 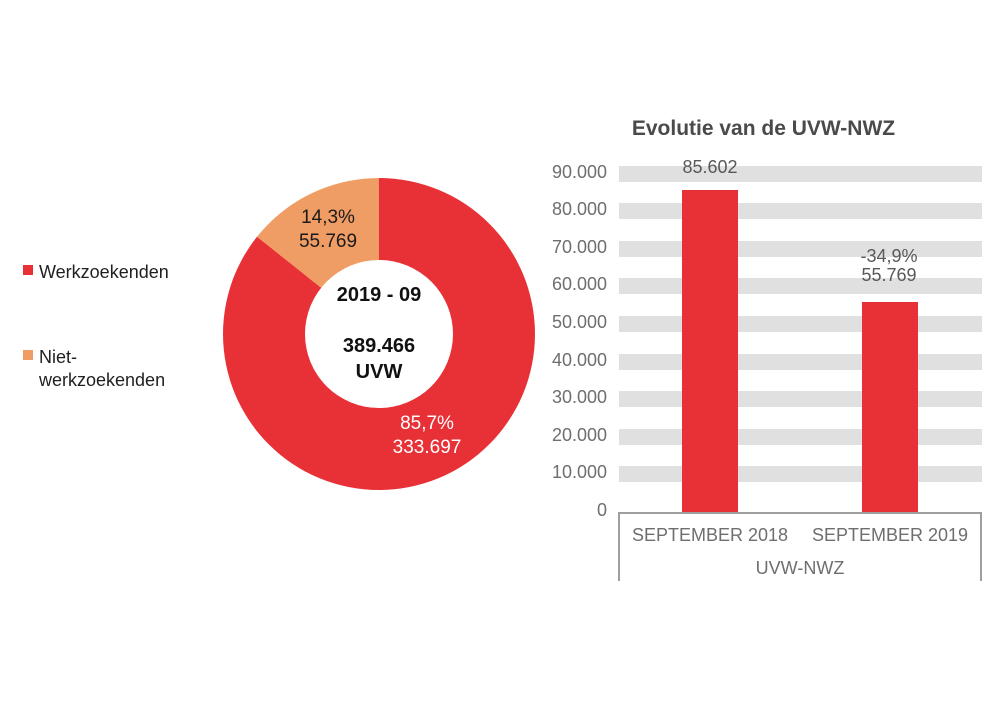 I want to click on donut-hole, so click(x=379, y=334).